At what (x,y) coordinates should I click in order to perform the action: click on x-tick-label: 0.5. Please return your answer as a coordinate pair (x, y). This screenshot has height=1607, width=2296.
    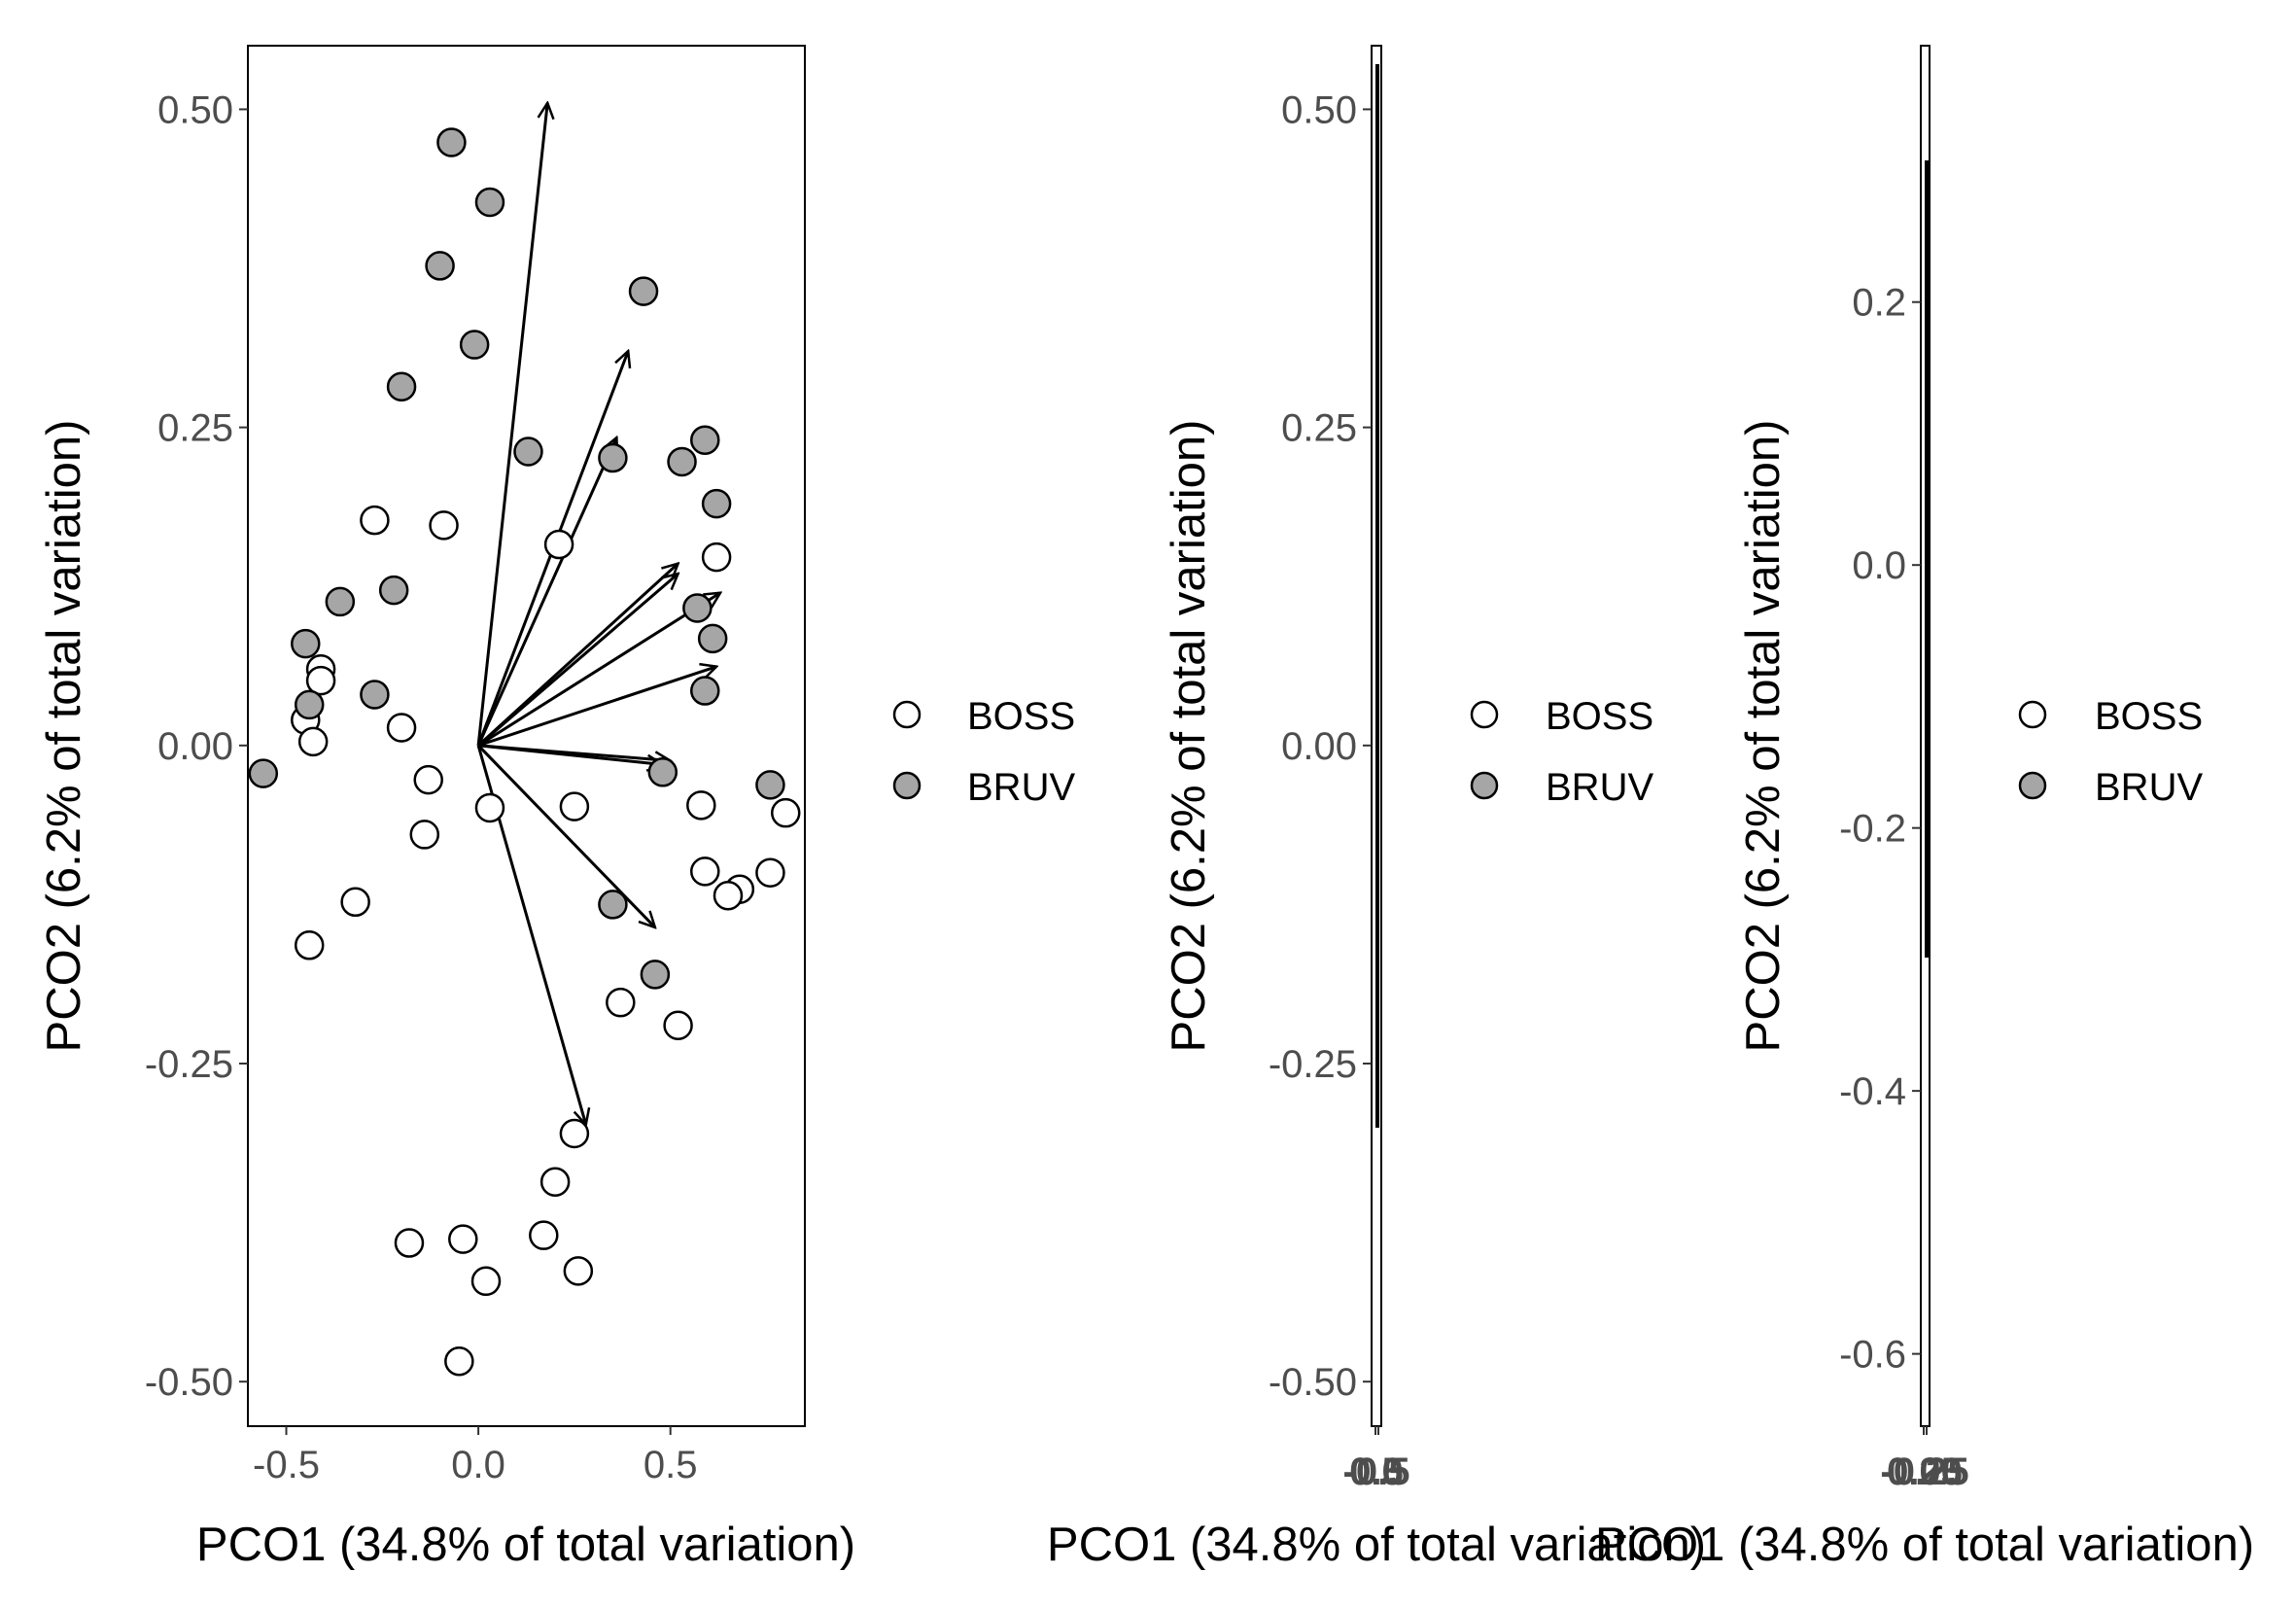
    Looking at the image, I should click on (1376, 1471).